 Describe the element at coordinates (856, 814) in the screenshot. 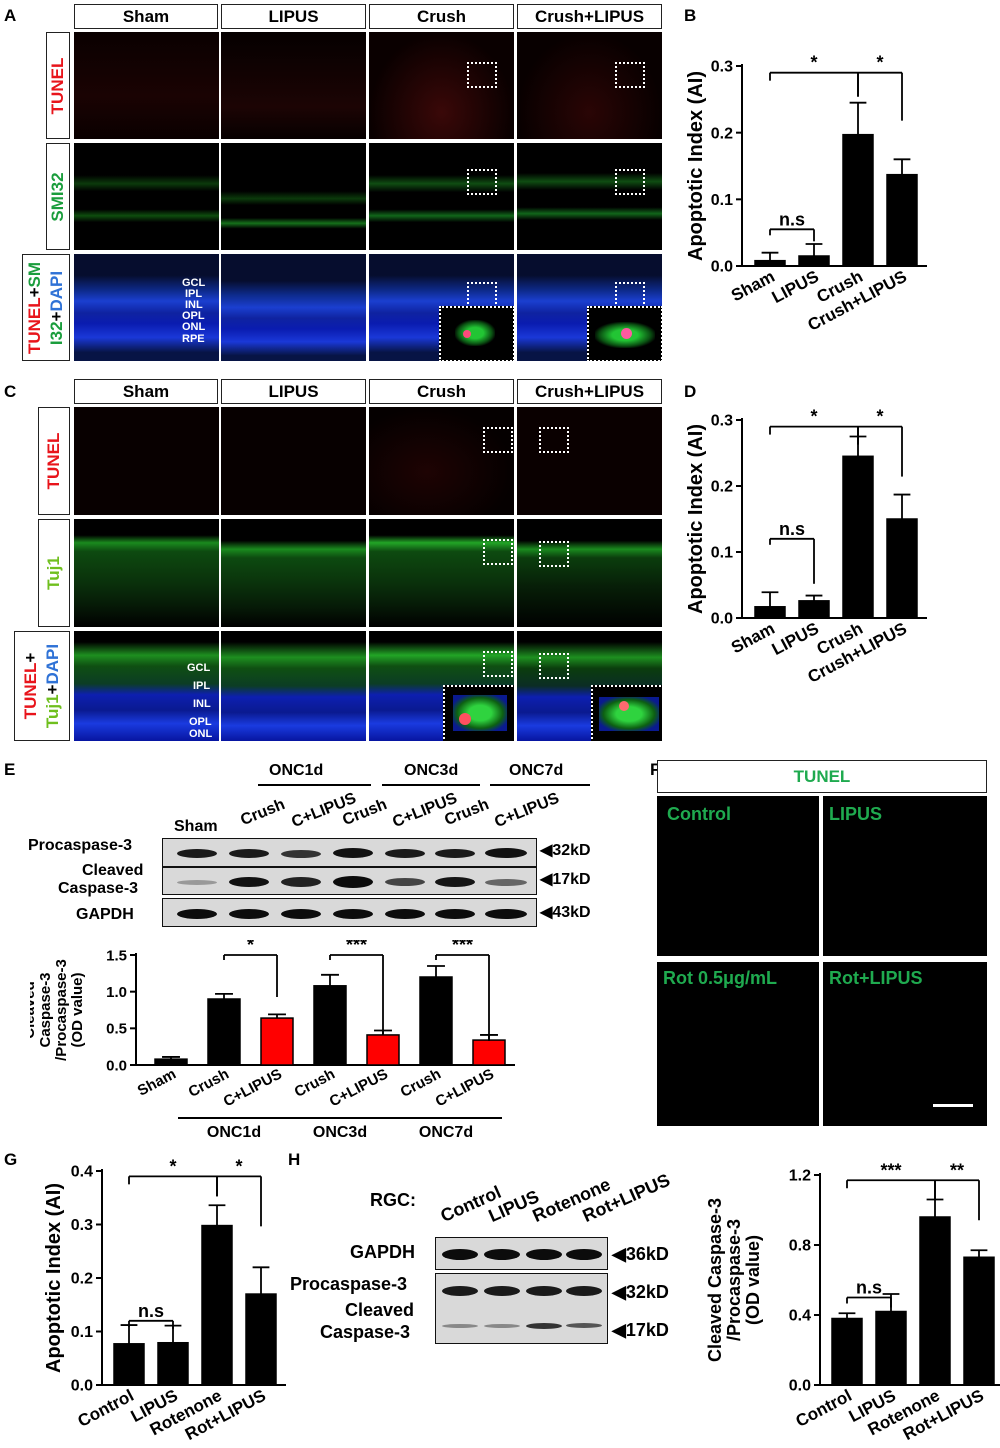

I see `micrograph-f-label: LIPUS` at that location.